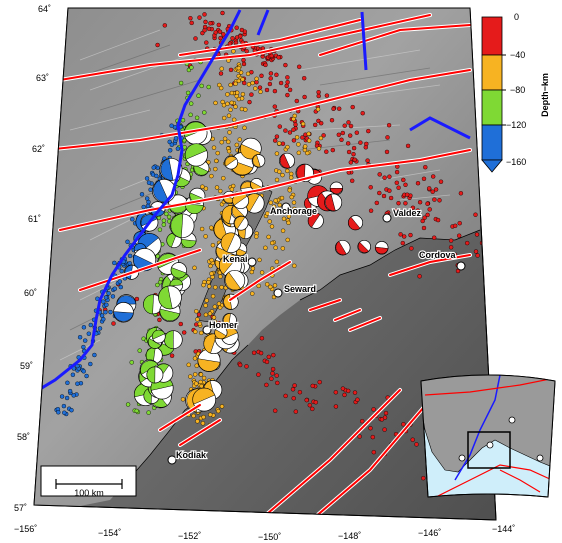  What do you see at coordinates (32, 258) in the screenshot?
I see `latitude-labels: 64˚ 63˚ 62˚ 61˚ 60˚ 59˚ 58˚ 57˚` at bounding box center [32, 258].